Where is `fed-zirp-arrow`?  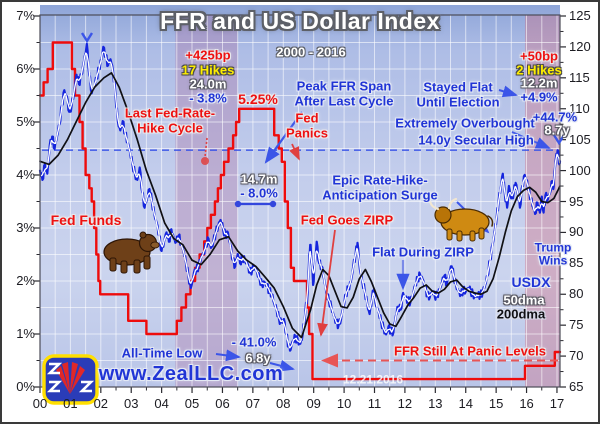 fed-zirp-arrow is located at coordinates (326, 283).